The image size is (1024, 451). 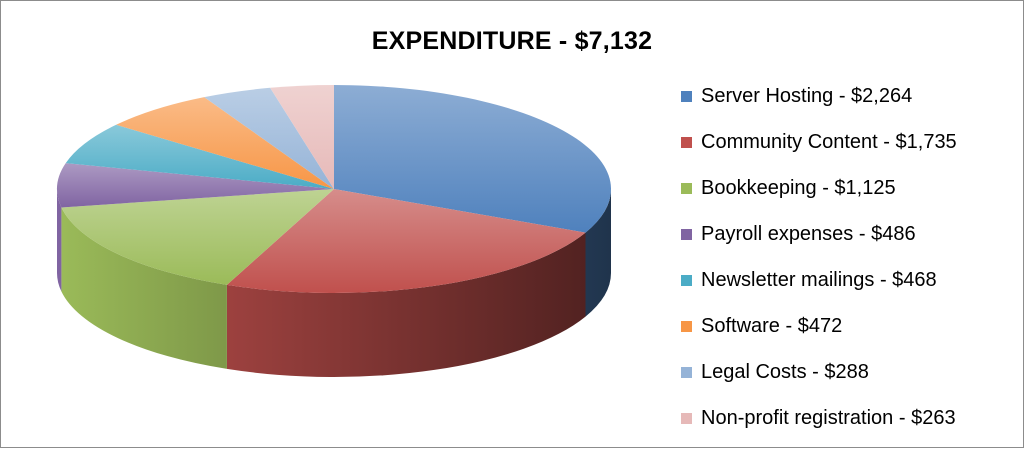 I want to click on legend-label-1: Community Content - $1,735, so click(x=829, y=142).